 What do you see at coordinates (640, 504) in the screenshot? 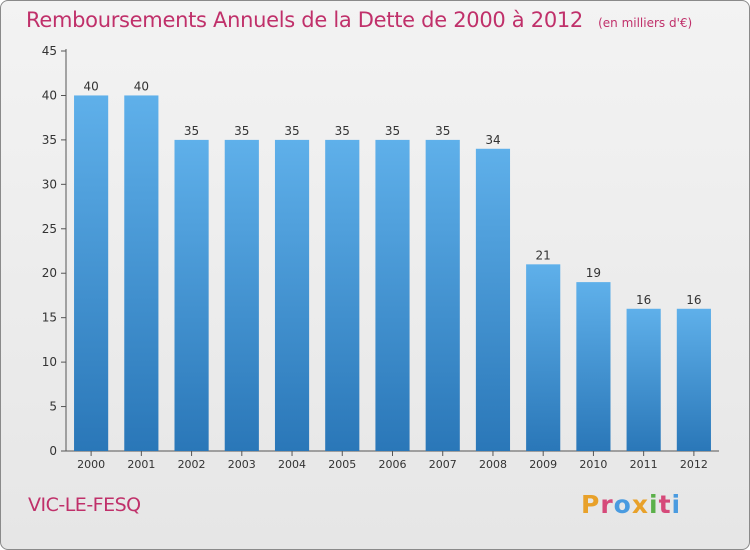
I see `logo-letter: x` at bounding box center [640, 504].